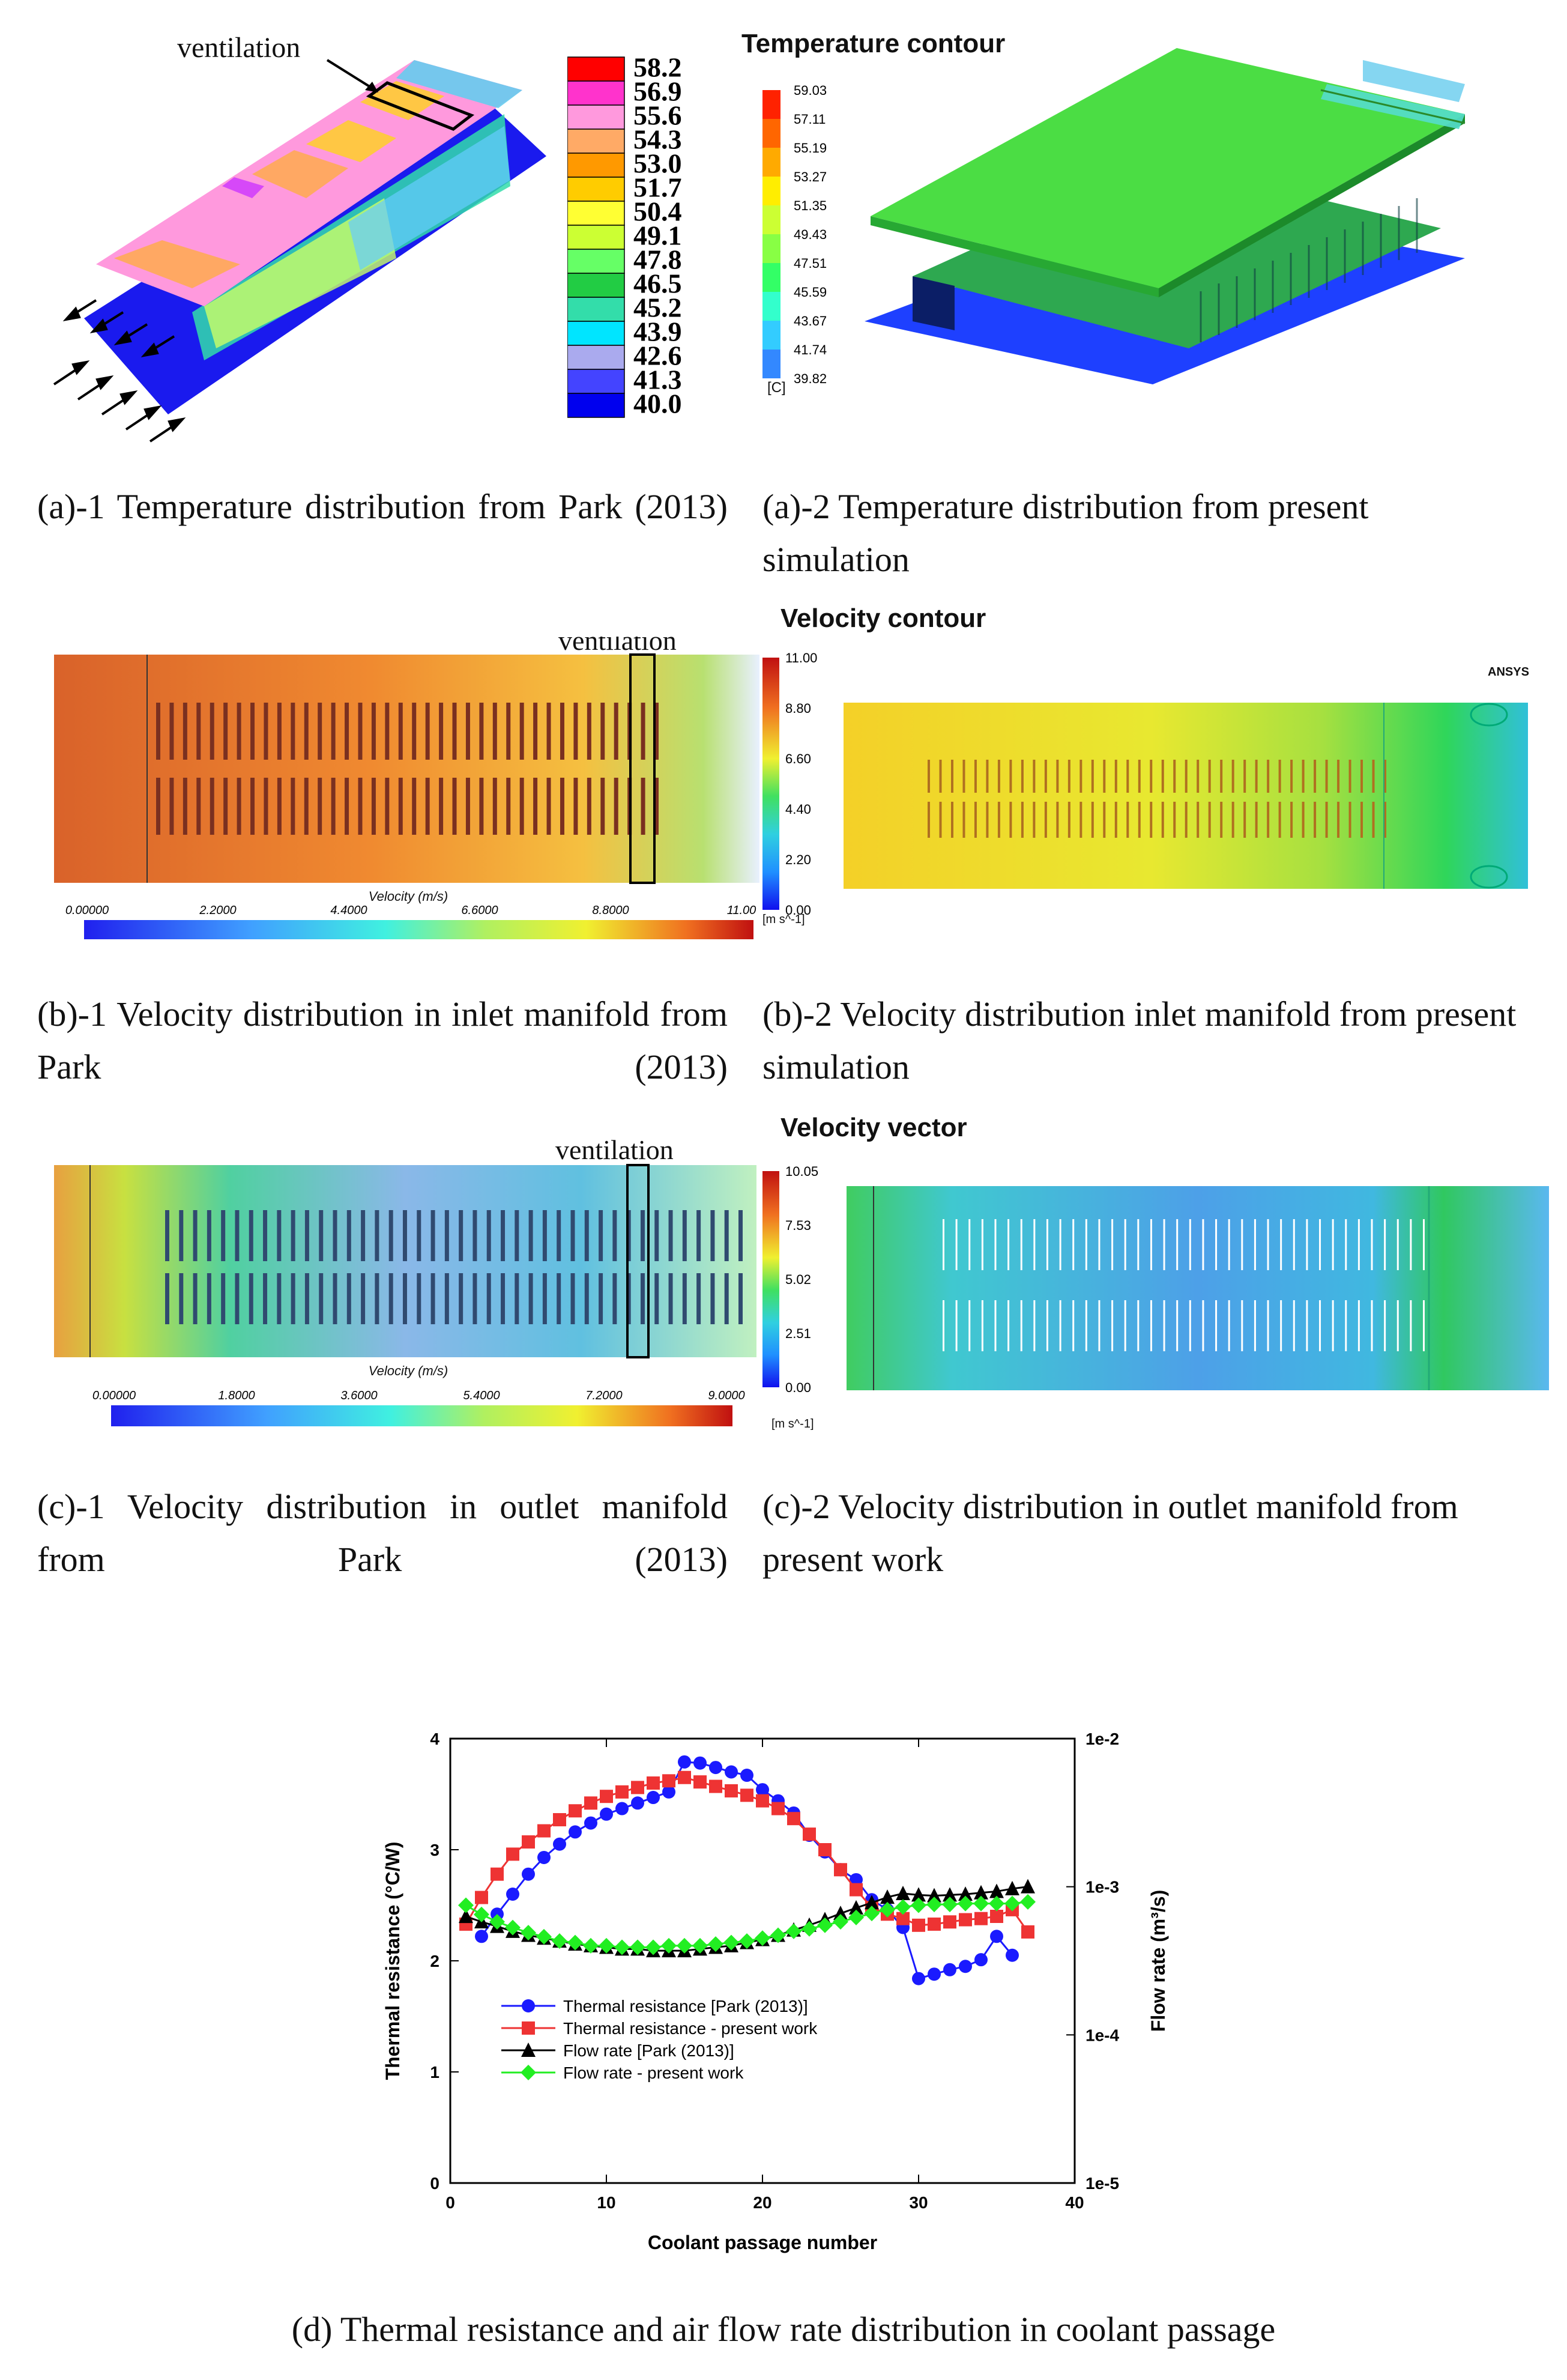 The image size is (1567, 2380). I want to click on c1-axis-title: Velocity (m/s), so click(408, 1370).